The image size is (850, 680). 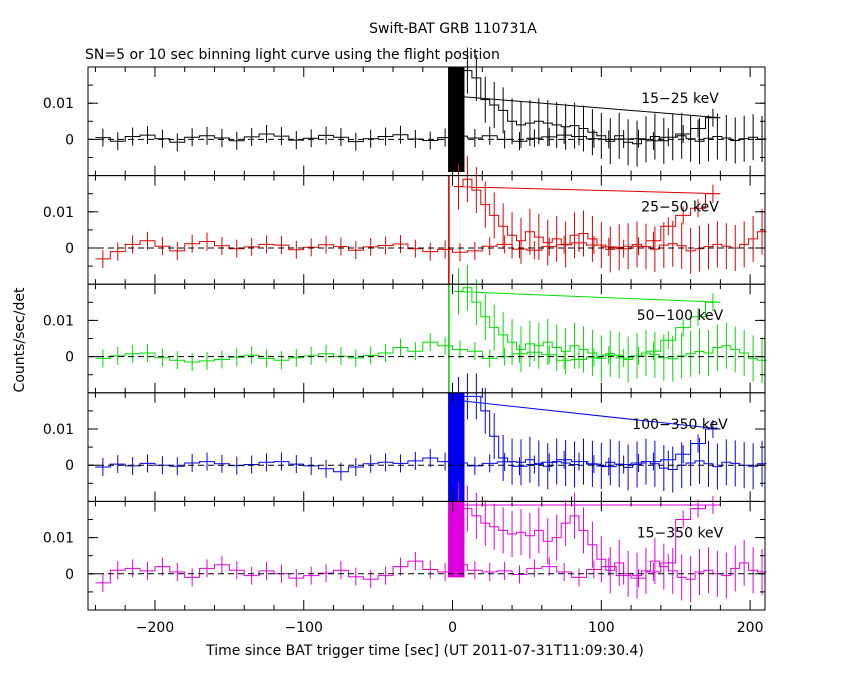 What do you see at coordinates (155, 628) in the screenshot?
I see `x-tick-label: −200` at bounding box center [155, 628].